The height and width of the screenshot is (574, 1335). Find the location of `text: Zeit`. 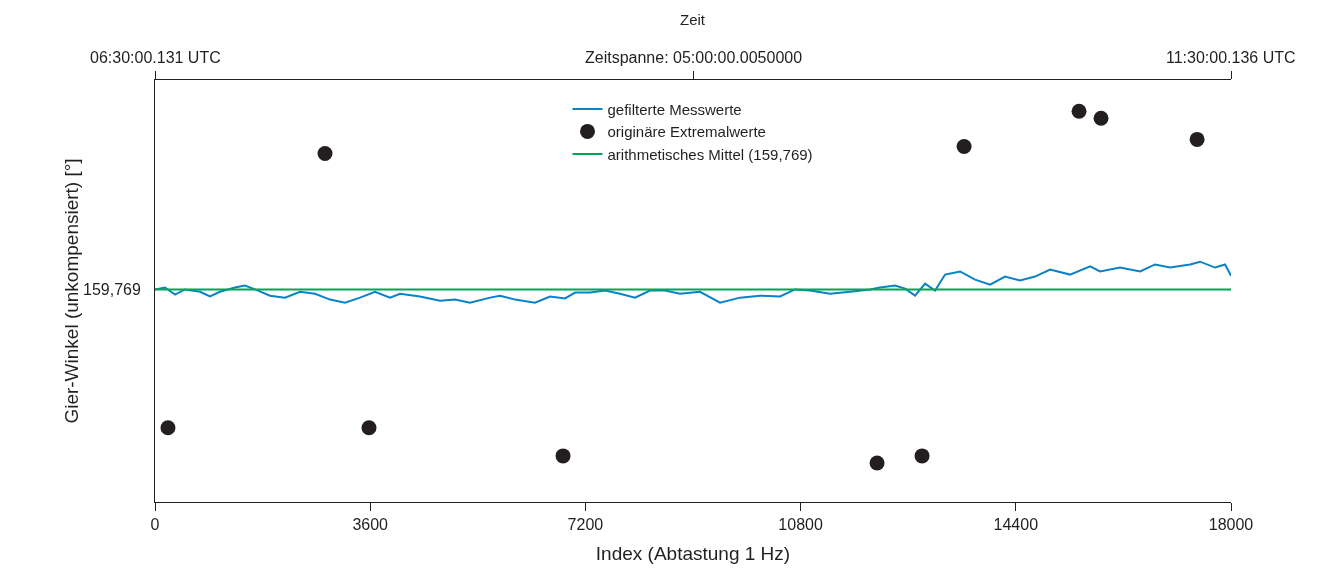

text: Zeit is located at coordinates (693, 19).